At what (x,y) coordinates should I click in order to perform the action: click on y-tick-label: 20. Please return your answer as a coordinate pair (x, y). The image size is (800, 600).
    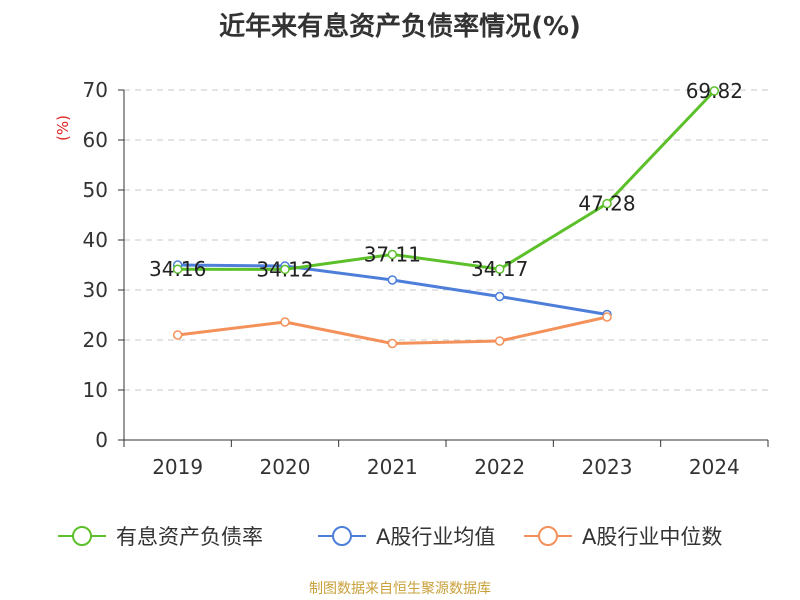
    Looking at the image, I should click on (95, 340).